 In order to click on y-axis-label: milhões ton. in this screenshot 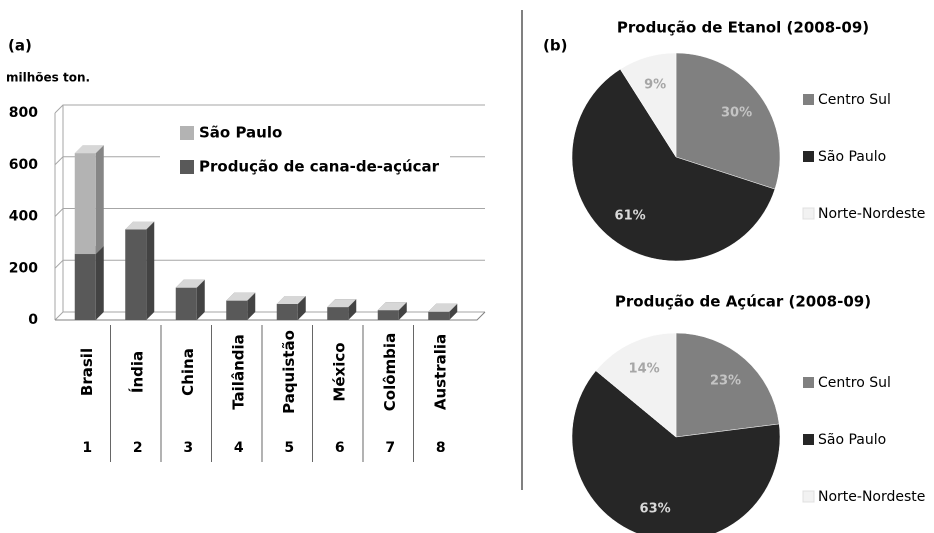, I will do `click(48, 78)`.